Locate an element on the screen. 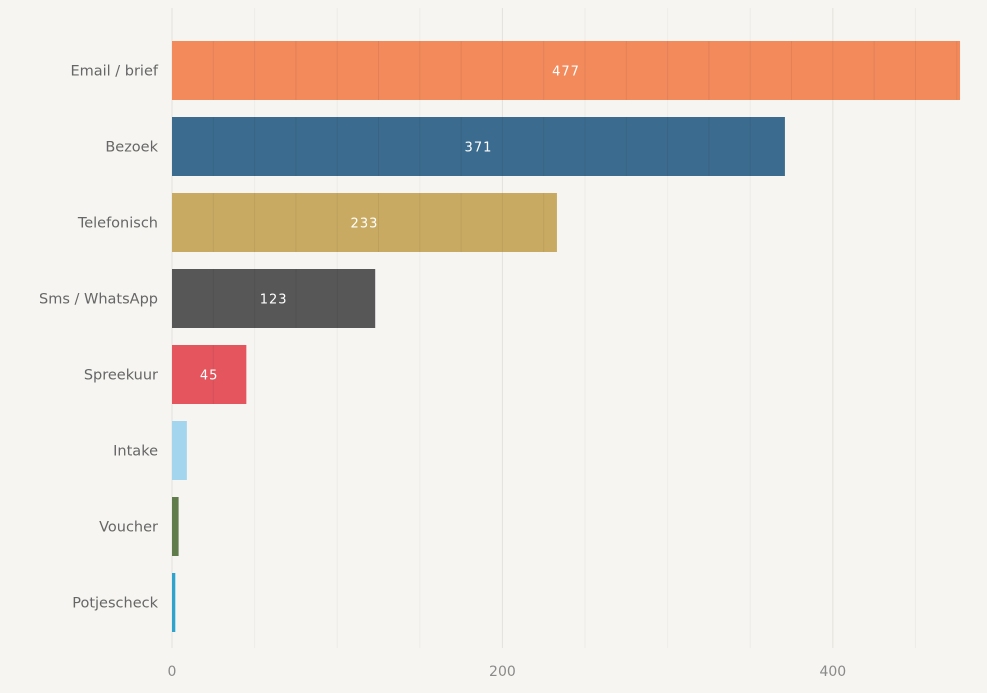 This screenshot has width=987, height=693. bar-value-label: 123 is located at coordinates (274, 300).